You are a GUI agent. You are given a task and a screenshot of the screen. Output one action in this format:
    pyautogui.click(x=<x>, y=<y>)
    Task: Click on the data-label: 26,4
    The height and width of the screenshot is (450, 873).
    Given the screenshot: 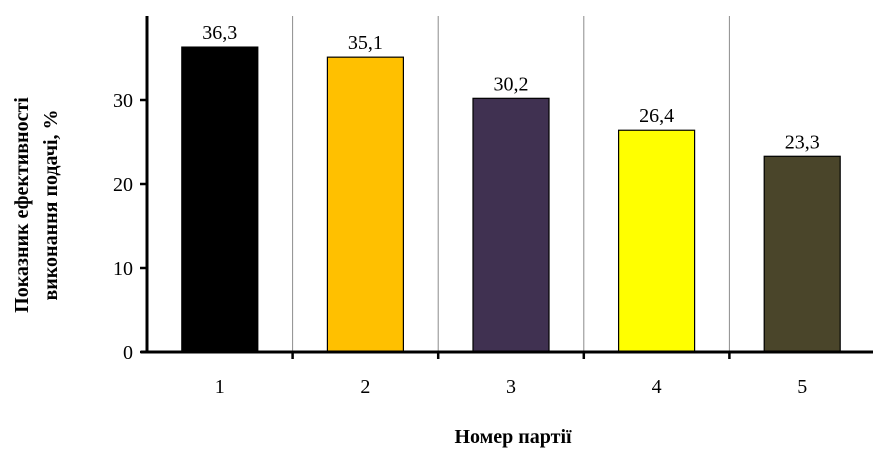 What is the action you would take?
    pyautogui.click(x=656, y=116)
    